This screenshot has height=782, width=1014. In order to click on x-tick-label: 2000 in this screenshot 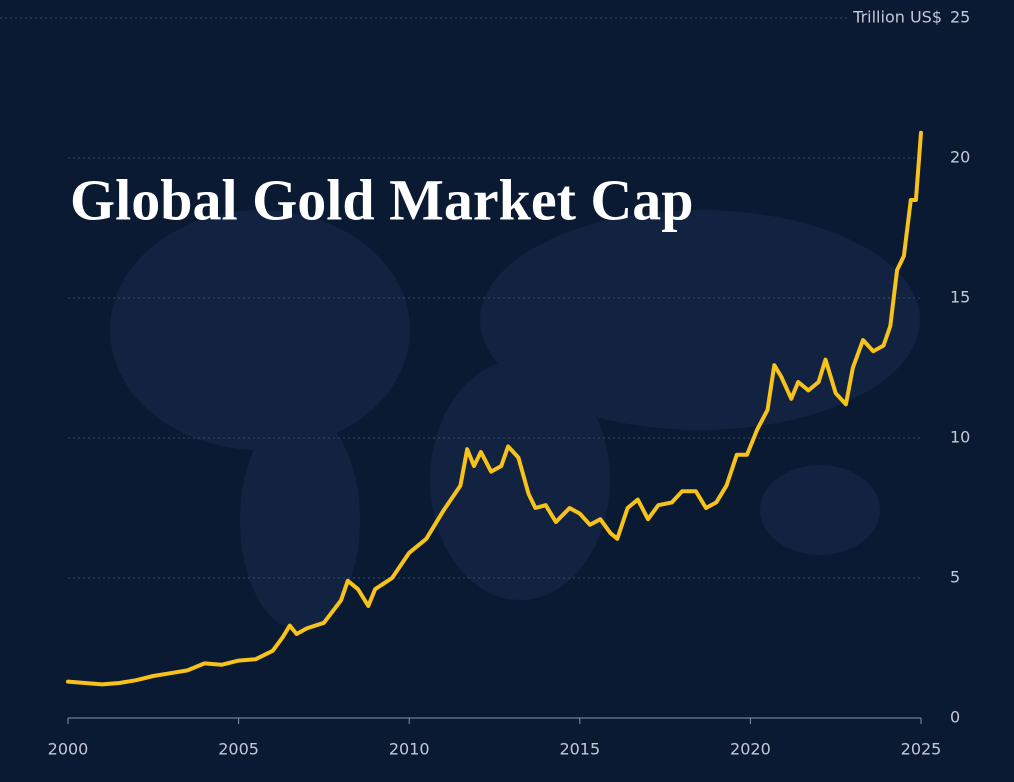, I will do `click(68, 749)`.